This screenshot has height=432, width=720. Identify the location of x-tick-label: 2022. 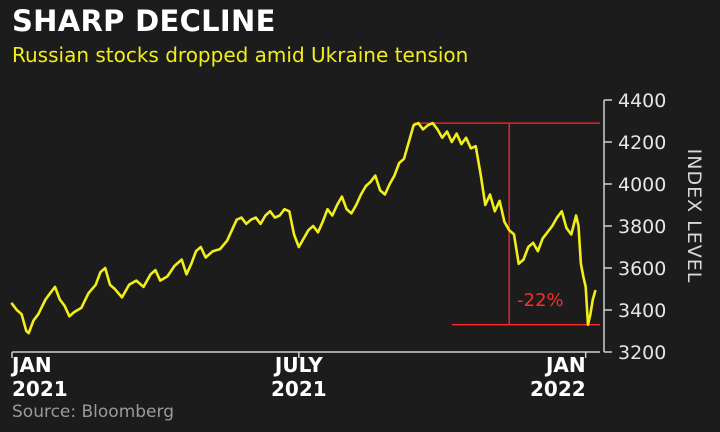
(558, 389).